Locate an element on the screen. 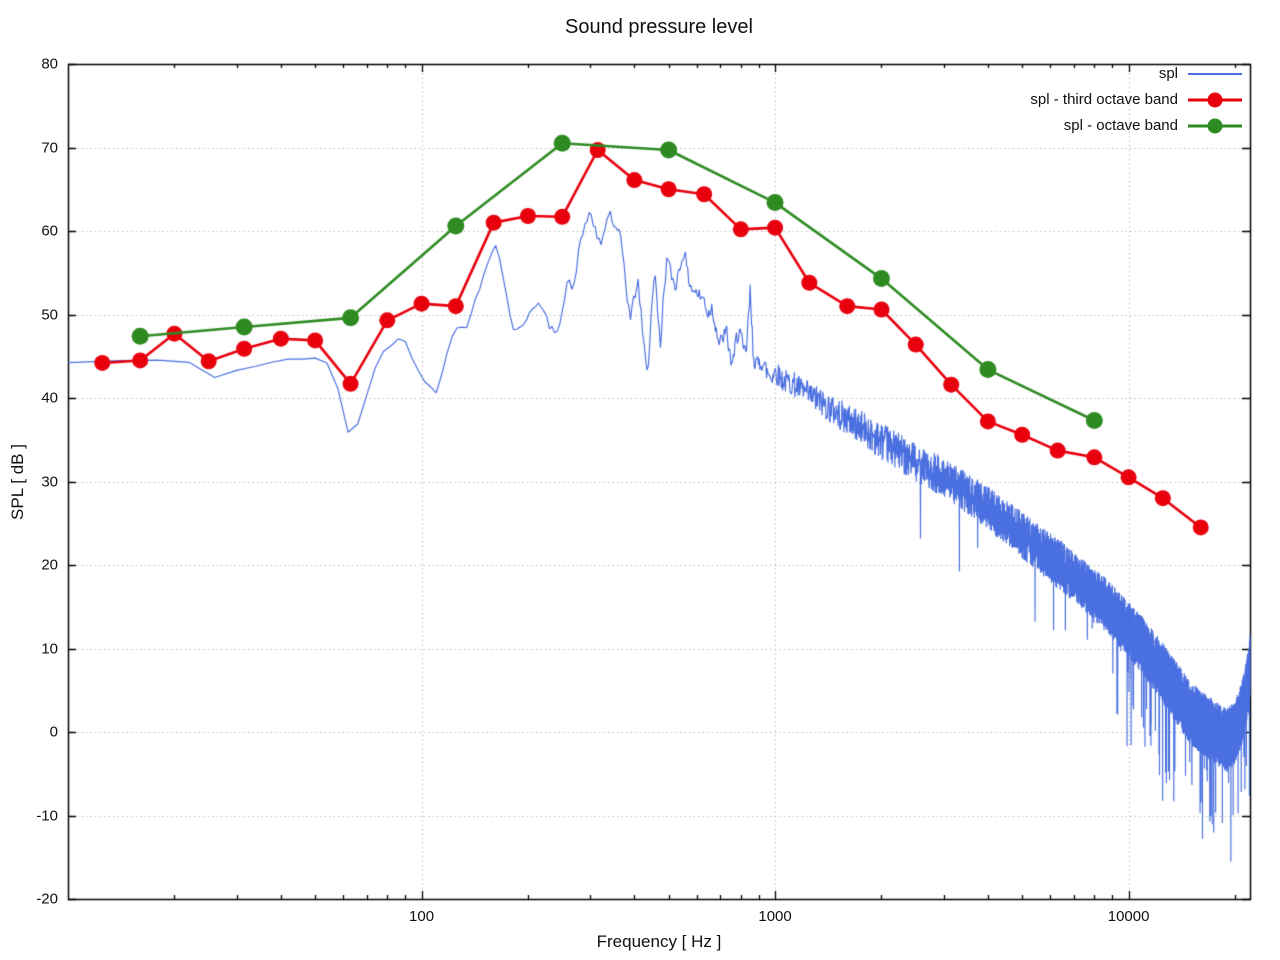  x-axis-label: Frequency [ Hz ] is located at coordinates (659, 941).